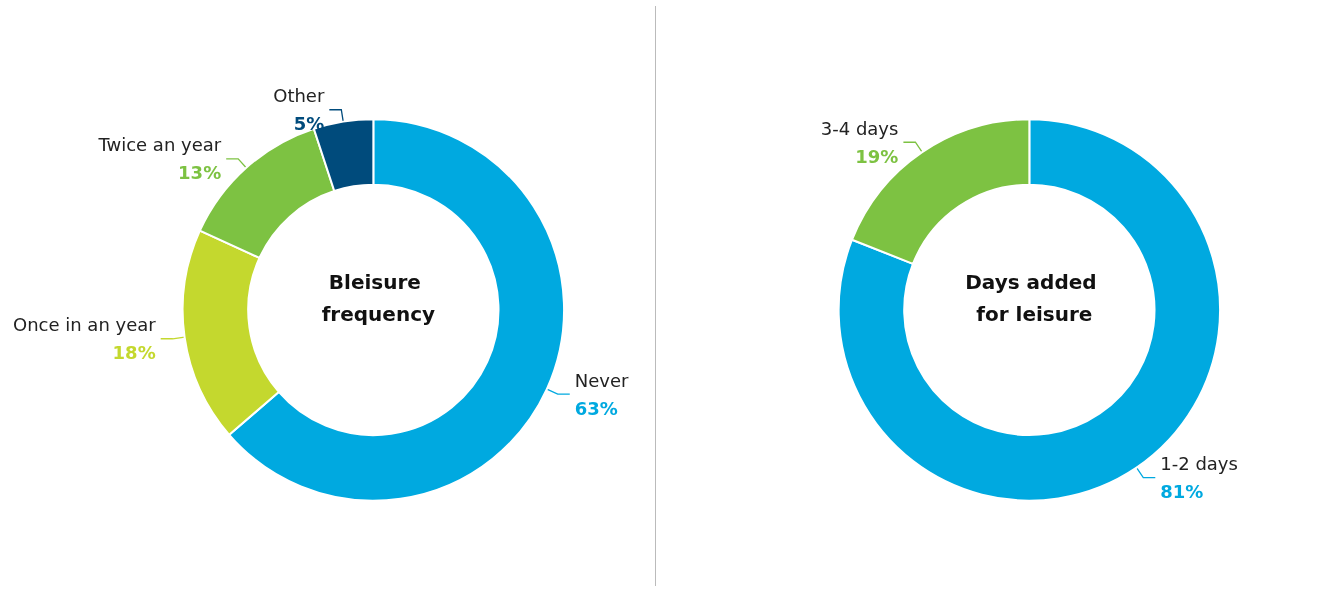 This screenshot has height=596, width=1322. What do you see at coordinates (859, 128) in the screenshot?
I see `slice-label: 3-4 days` at bounding box center [859, 128].